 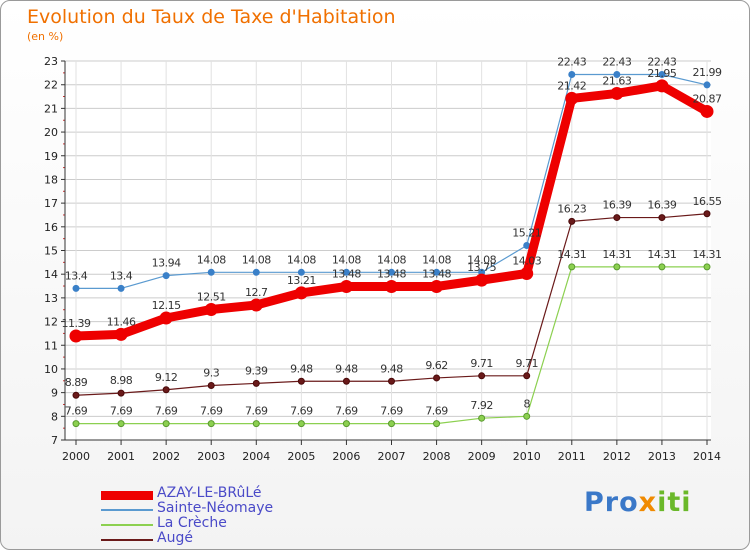 What do you see at coordinates (121, 321) in the screenshot?
I see `data-label-azay: 11.46` at bounding box center [121, 321].